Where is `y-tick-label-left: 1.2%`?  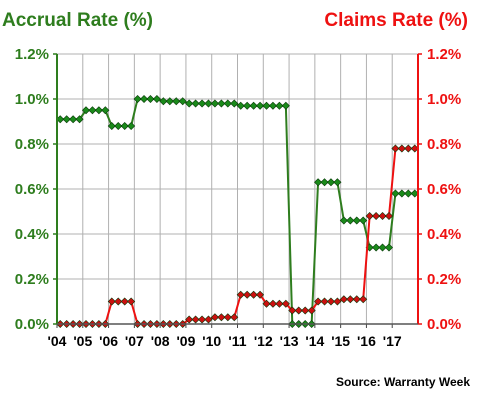
y-tick-label-left: 1.2% is located at coordinates (32, 54).